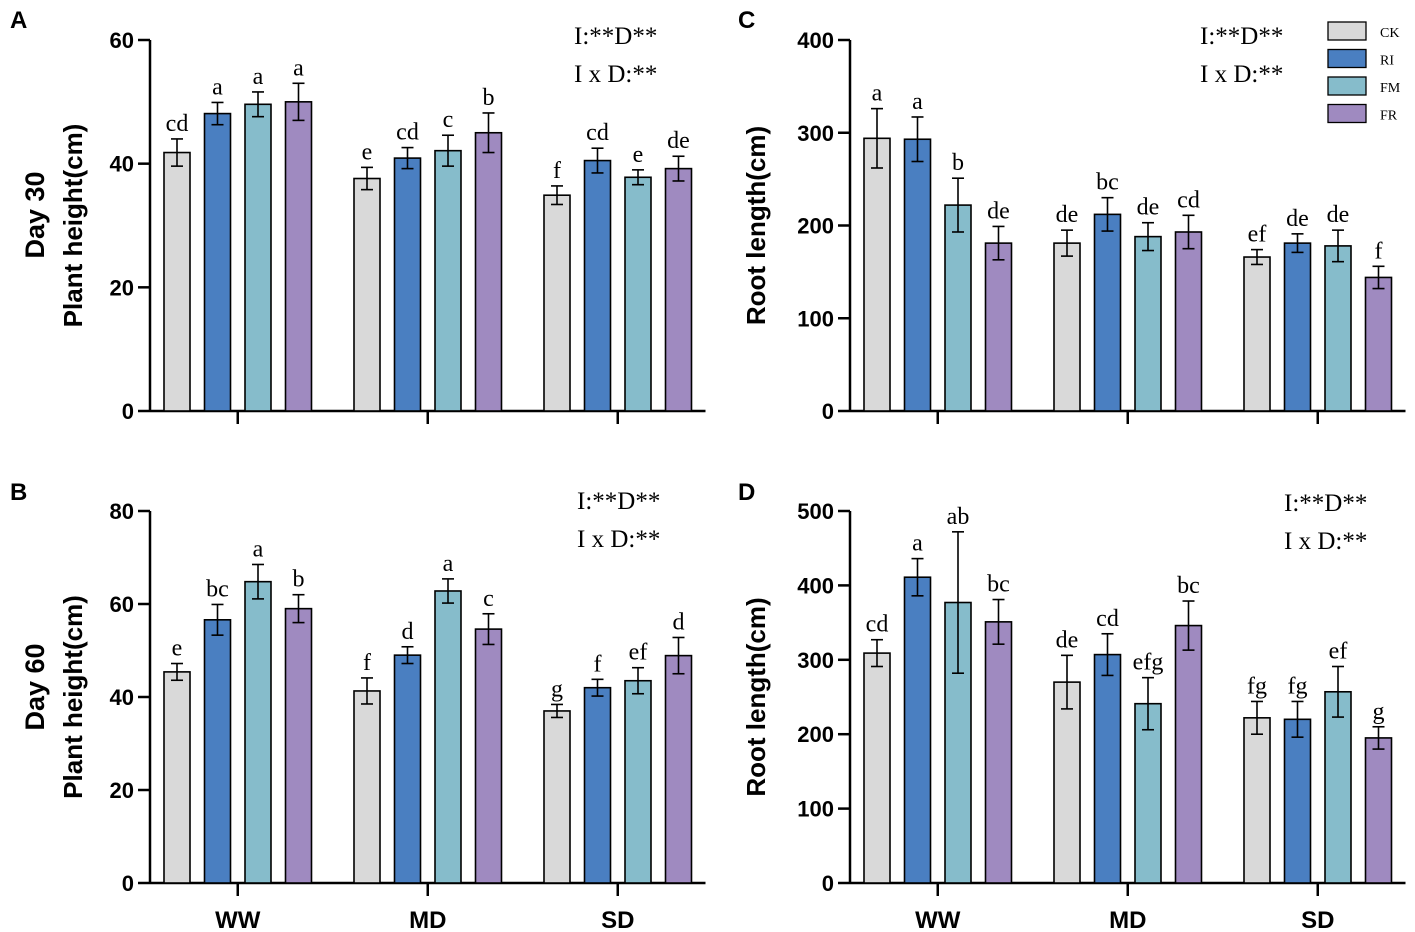  I want to click on y-tick-label: 80, so click(122, 511).